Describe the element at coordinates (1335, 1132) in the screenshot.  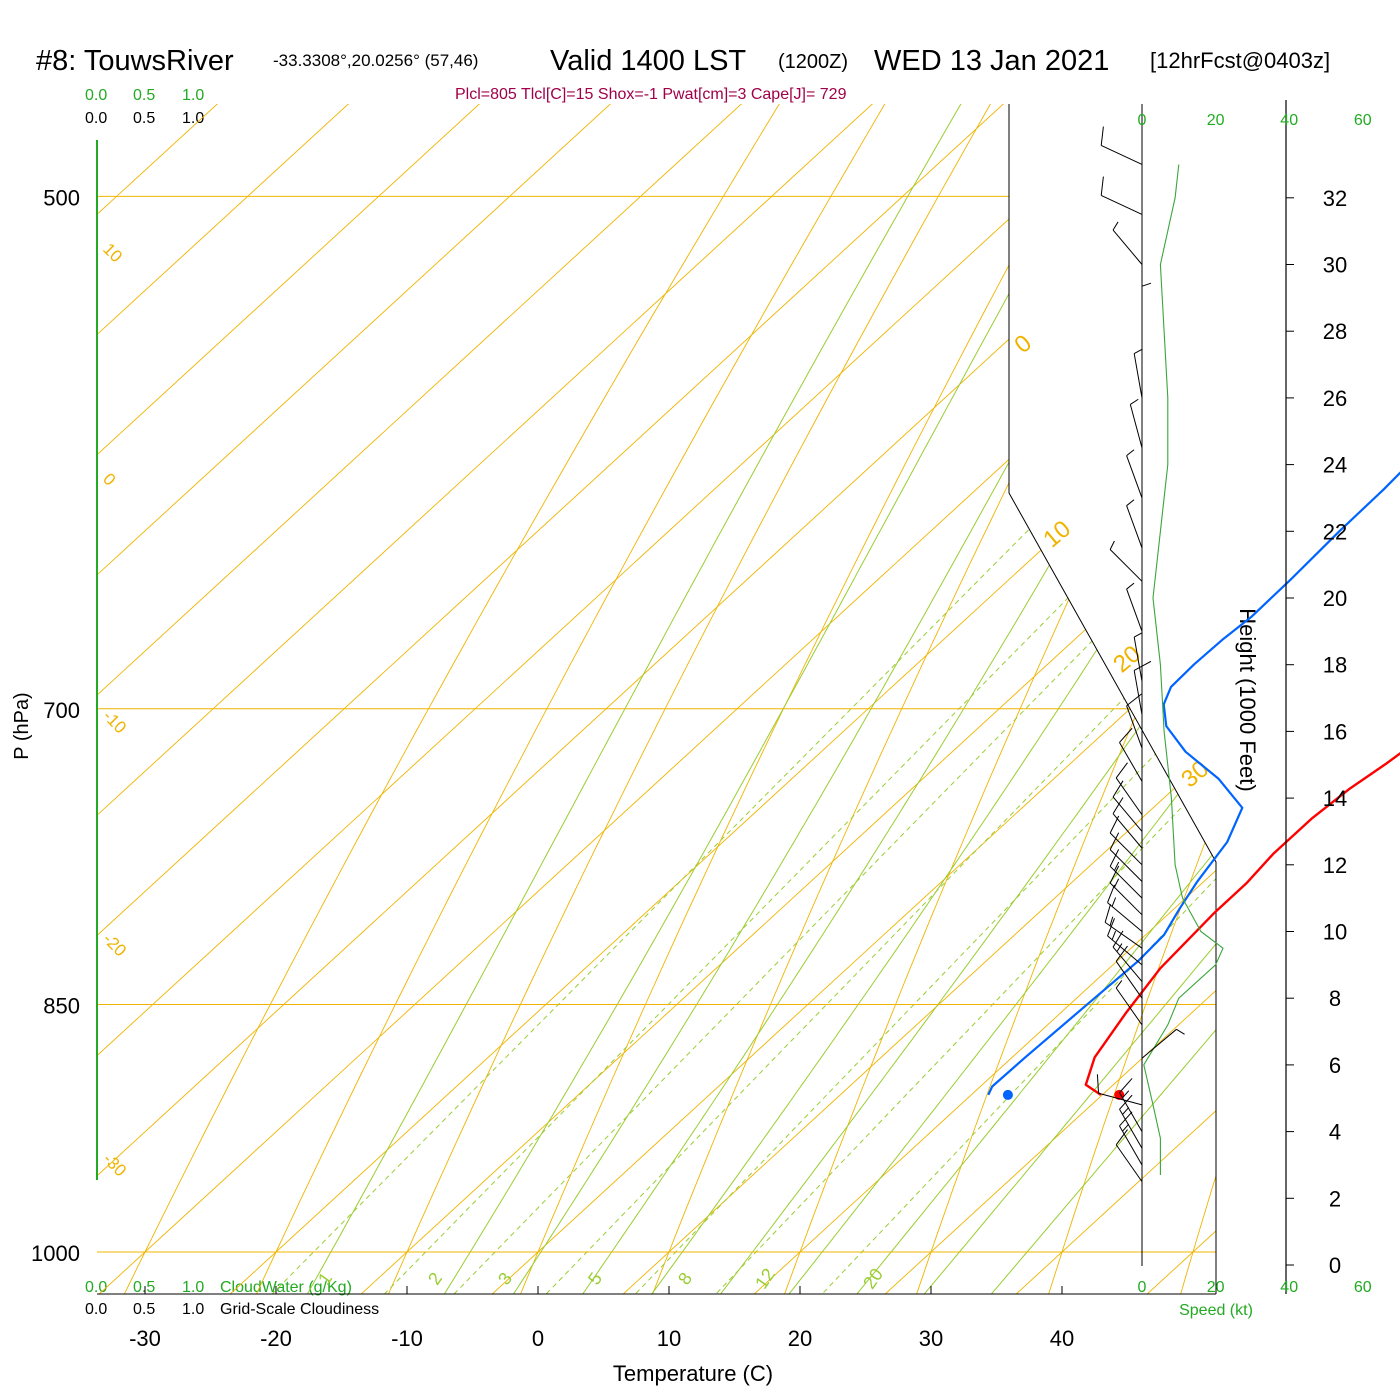
I see `height-tick-label: 4` at that location.